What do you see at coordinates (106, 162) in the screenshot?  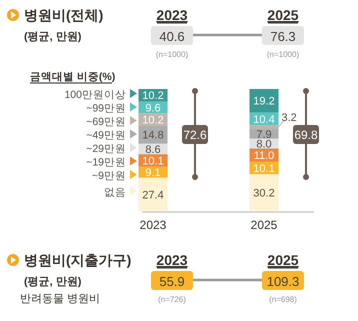 I see `legend-label: ~19만원` at bounding box center [106, 162].